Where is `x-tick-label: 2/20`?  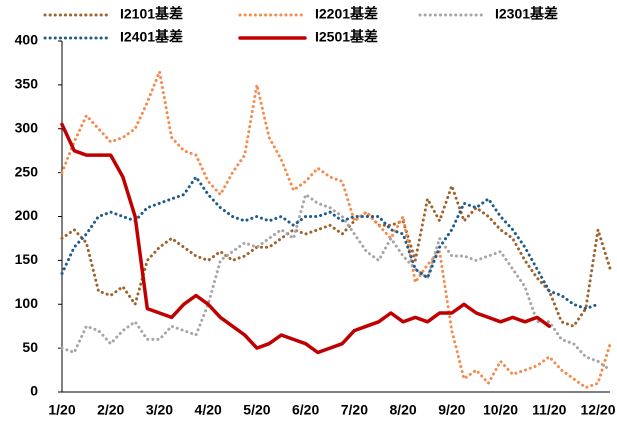
x-tick-label: 2/20 is located at coordinates (110, 410).